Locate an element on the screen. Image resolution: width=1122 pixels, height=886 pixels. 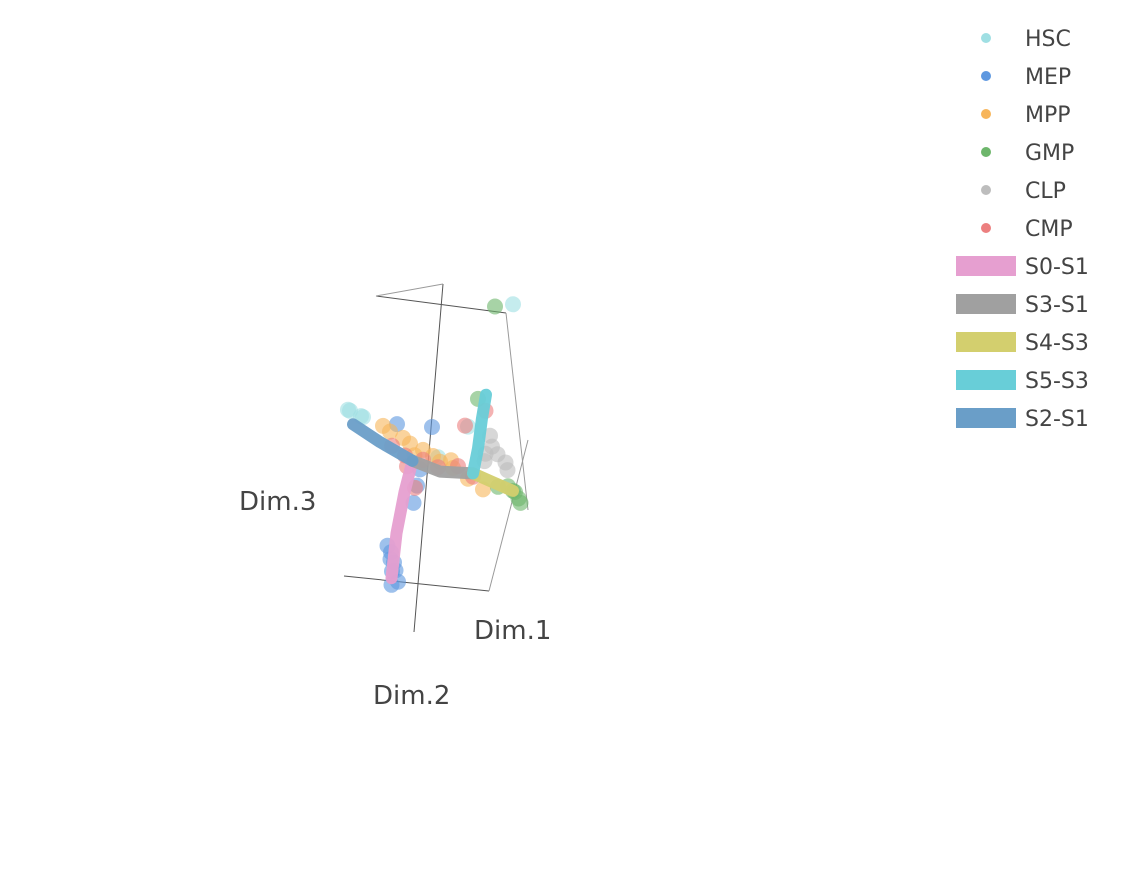
legend-label: CLP is located at coordinates (1045, 191).